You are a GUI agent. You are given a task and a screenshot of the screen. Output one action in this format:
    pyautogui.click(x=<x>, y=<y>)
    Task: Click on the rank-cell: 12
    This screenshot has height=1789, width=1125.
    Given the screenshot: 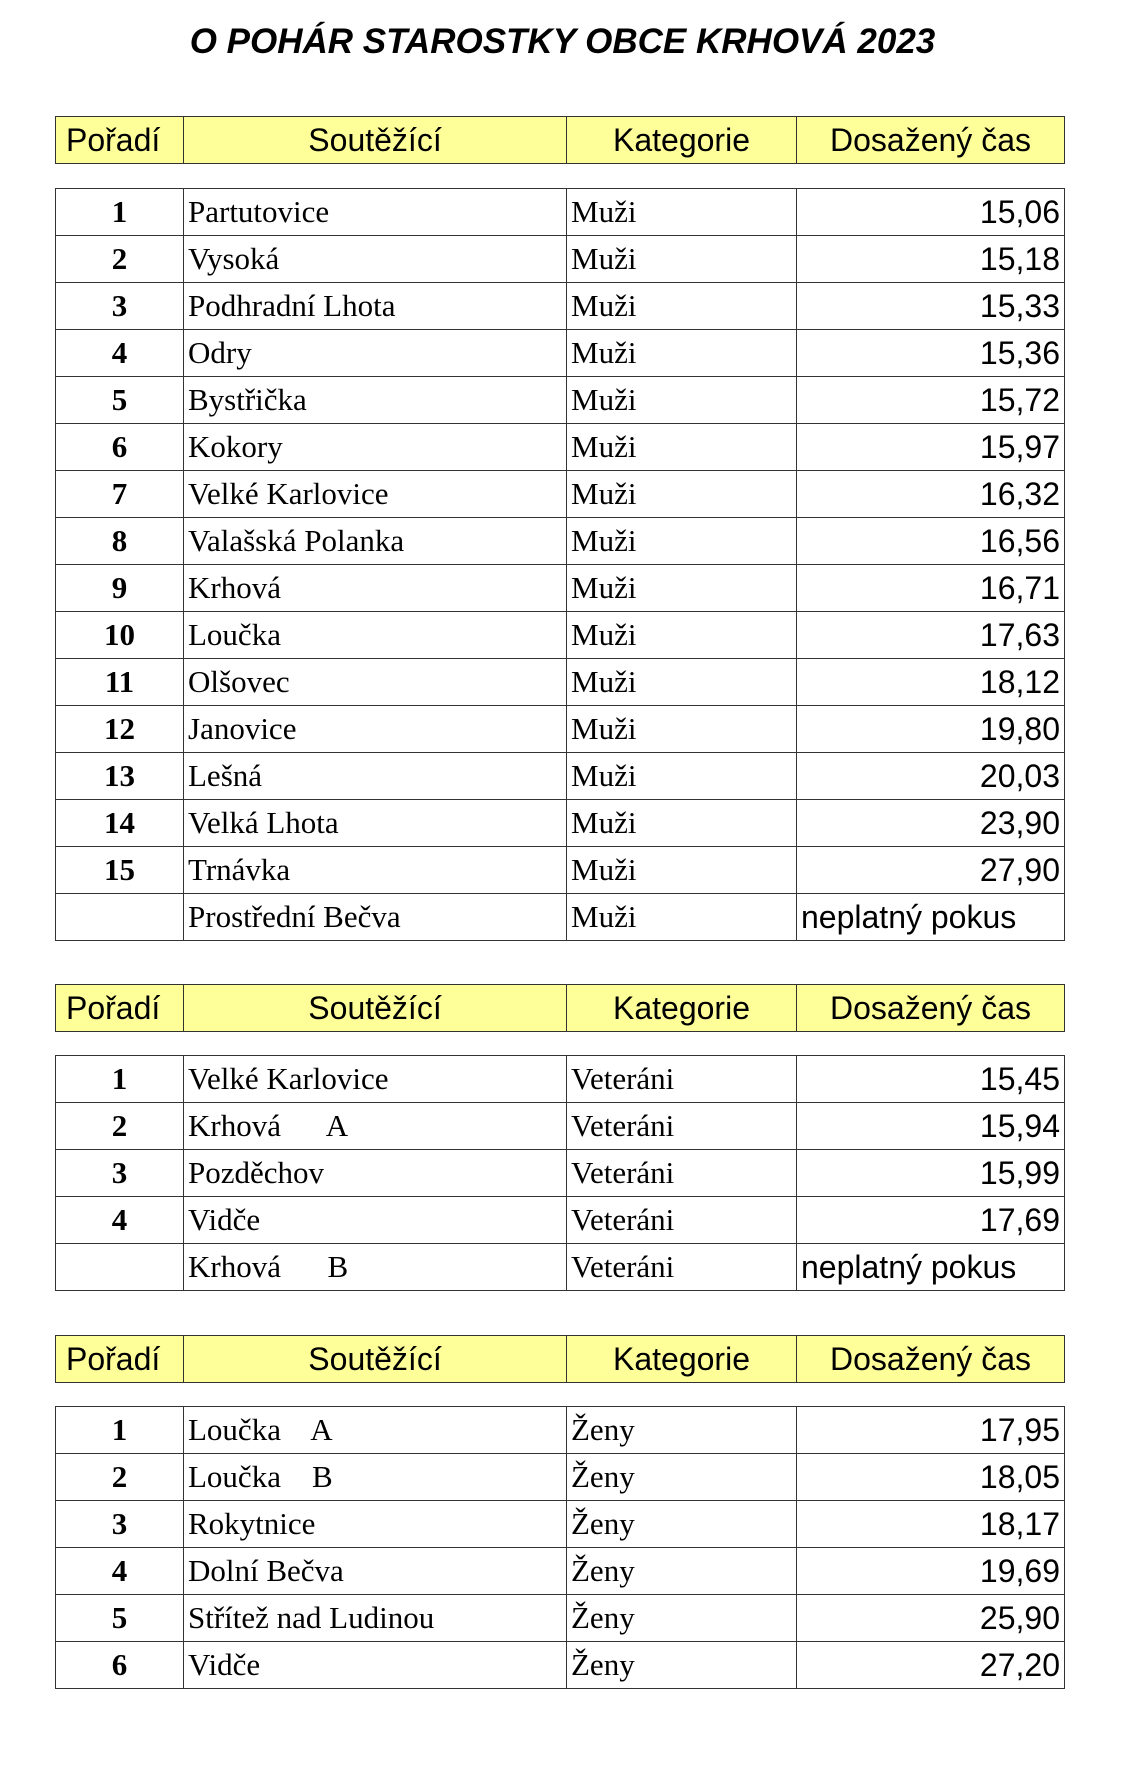 What is the action you would take?
    pyautogui.click(x=119, y=729)
    